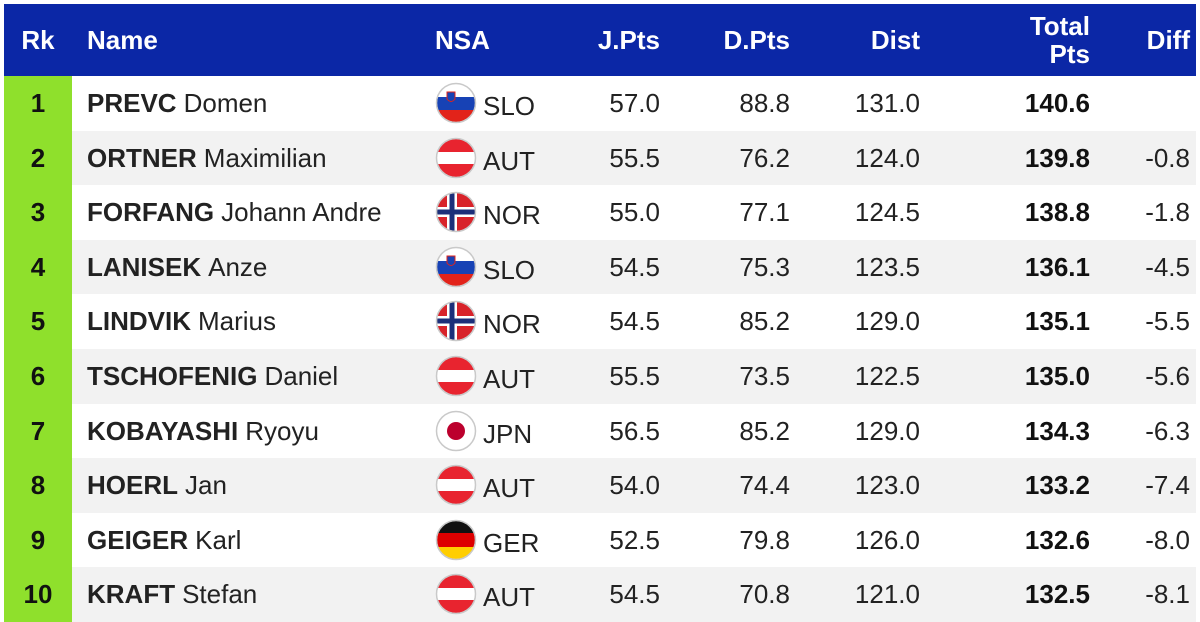 The width and height of the screenshot is (1200, 622). Describe the element at coordinates (764, 594) in the screenshot. I see `dpts-cell: 70.8` at that location.